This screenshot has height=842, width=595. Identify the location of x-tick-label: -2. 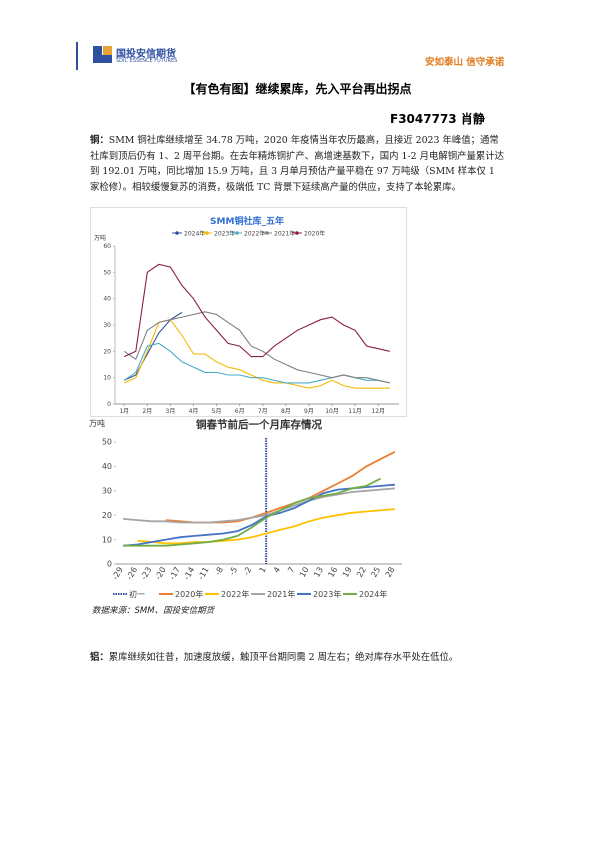
(248, 571).